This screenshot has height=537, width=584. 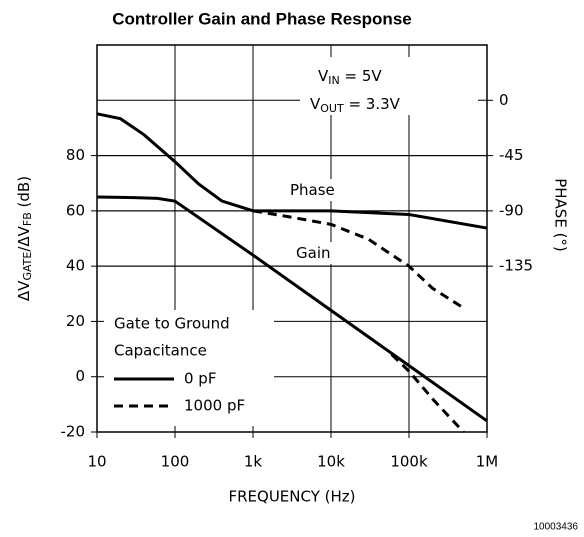 What do you see at coordinates (73, 432) in the screenshot?
I see `y-tick-label: -20` at bounding box center [73, 432].